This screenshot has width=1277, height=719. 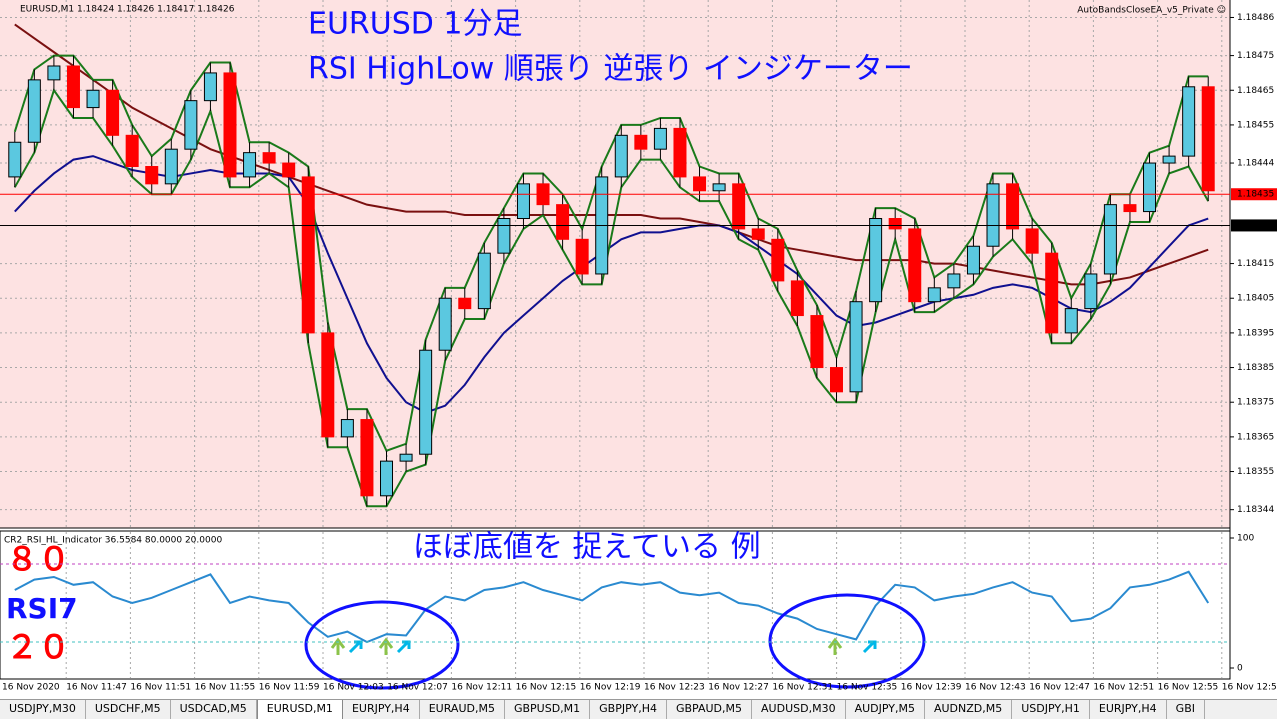 I want to click on x-tick-label: 16 Nov 11:55, so click(x=225, y=688).